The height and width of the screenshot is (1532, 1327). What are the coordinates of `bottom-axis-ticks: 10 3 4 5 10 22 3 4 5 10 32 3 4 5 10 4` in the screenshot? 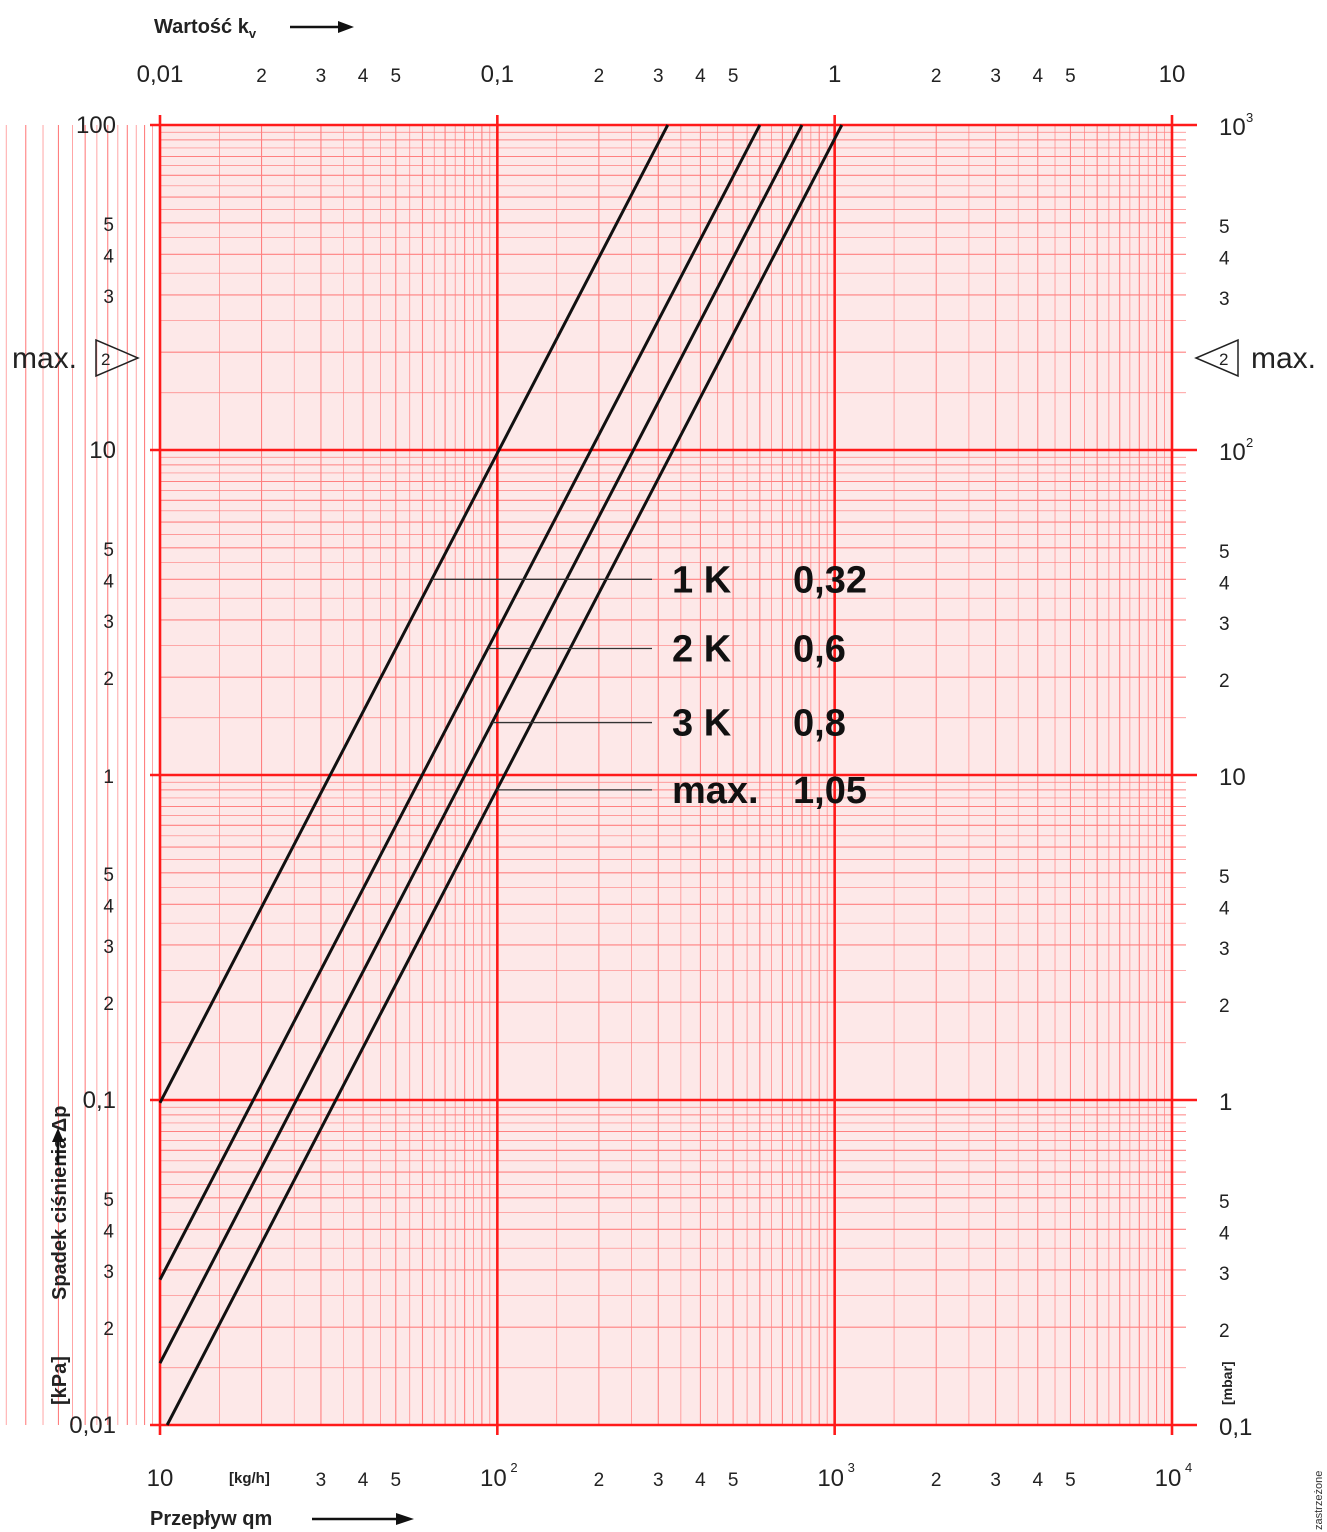 It's located at (670, 1476).